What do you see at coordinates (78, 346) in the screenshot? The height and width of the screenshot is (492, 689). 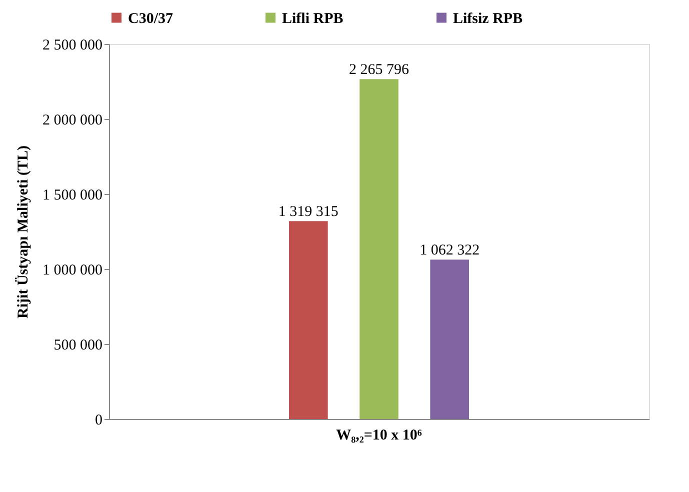 I see `y-tick-label: 500 000` at bounding box center [78, 346].